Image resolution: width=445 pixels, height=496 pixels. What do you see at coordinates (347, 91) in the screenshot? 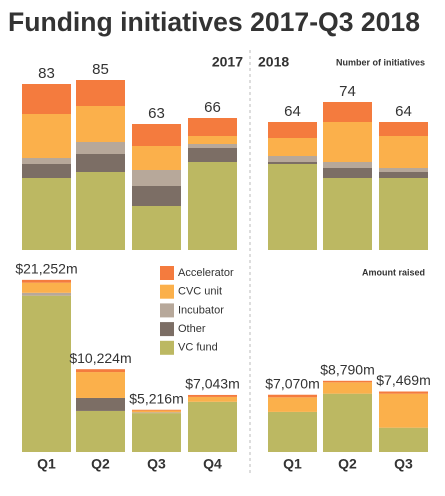
I see `total-label: 74` at bounding box center [347, 91].